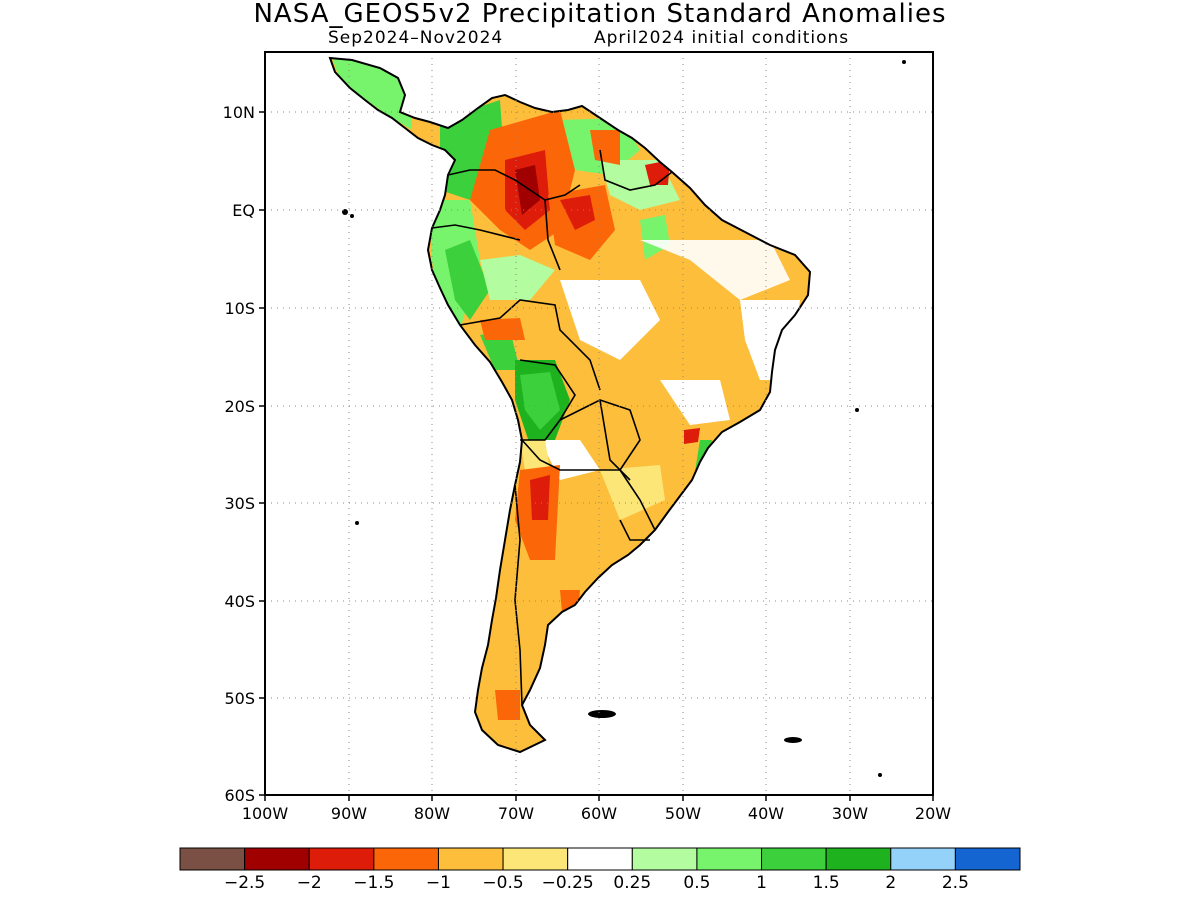 Image resolution: width=1200 pixels, height=900 pixels. I want to click on colorbar-label: 0.5, so click(696, 883).